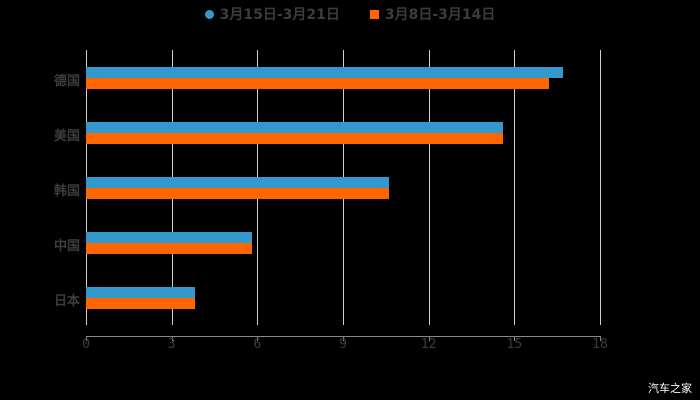 This screenshot has height=400, width=700. I want to click on legend-circle-icon, so click(209, 14).